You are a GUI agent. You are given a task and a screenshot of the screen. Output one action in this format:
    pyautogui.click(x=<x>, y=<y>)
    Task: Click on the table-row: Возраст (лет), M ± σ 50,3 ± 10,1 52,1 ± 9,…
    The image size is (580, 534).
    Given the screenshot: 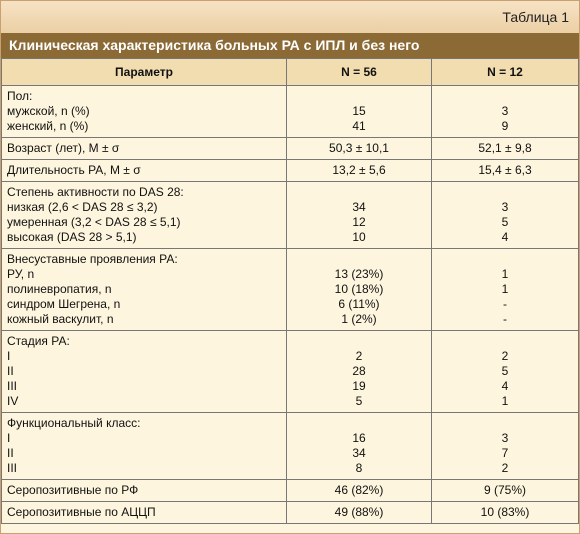 What is the action you would take?
    pyautogui.click(x=290, y=148)
    